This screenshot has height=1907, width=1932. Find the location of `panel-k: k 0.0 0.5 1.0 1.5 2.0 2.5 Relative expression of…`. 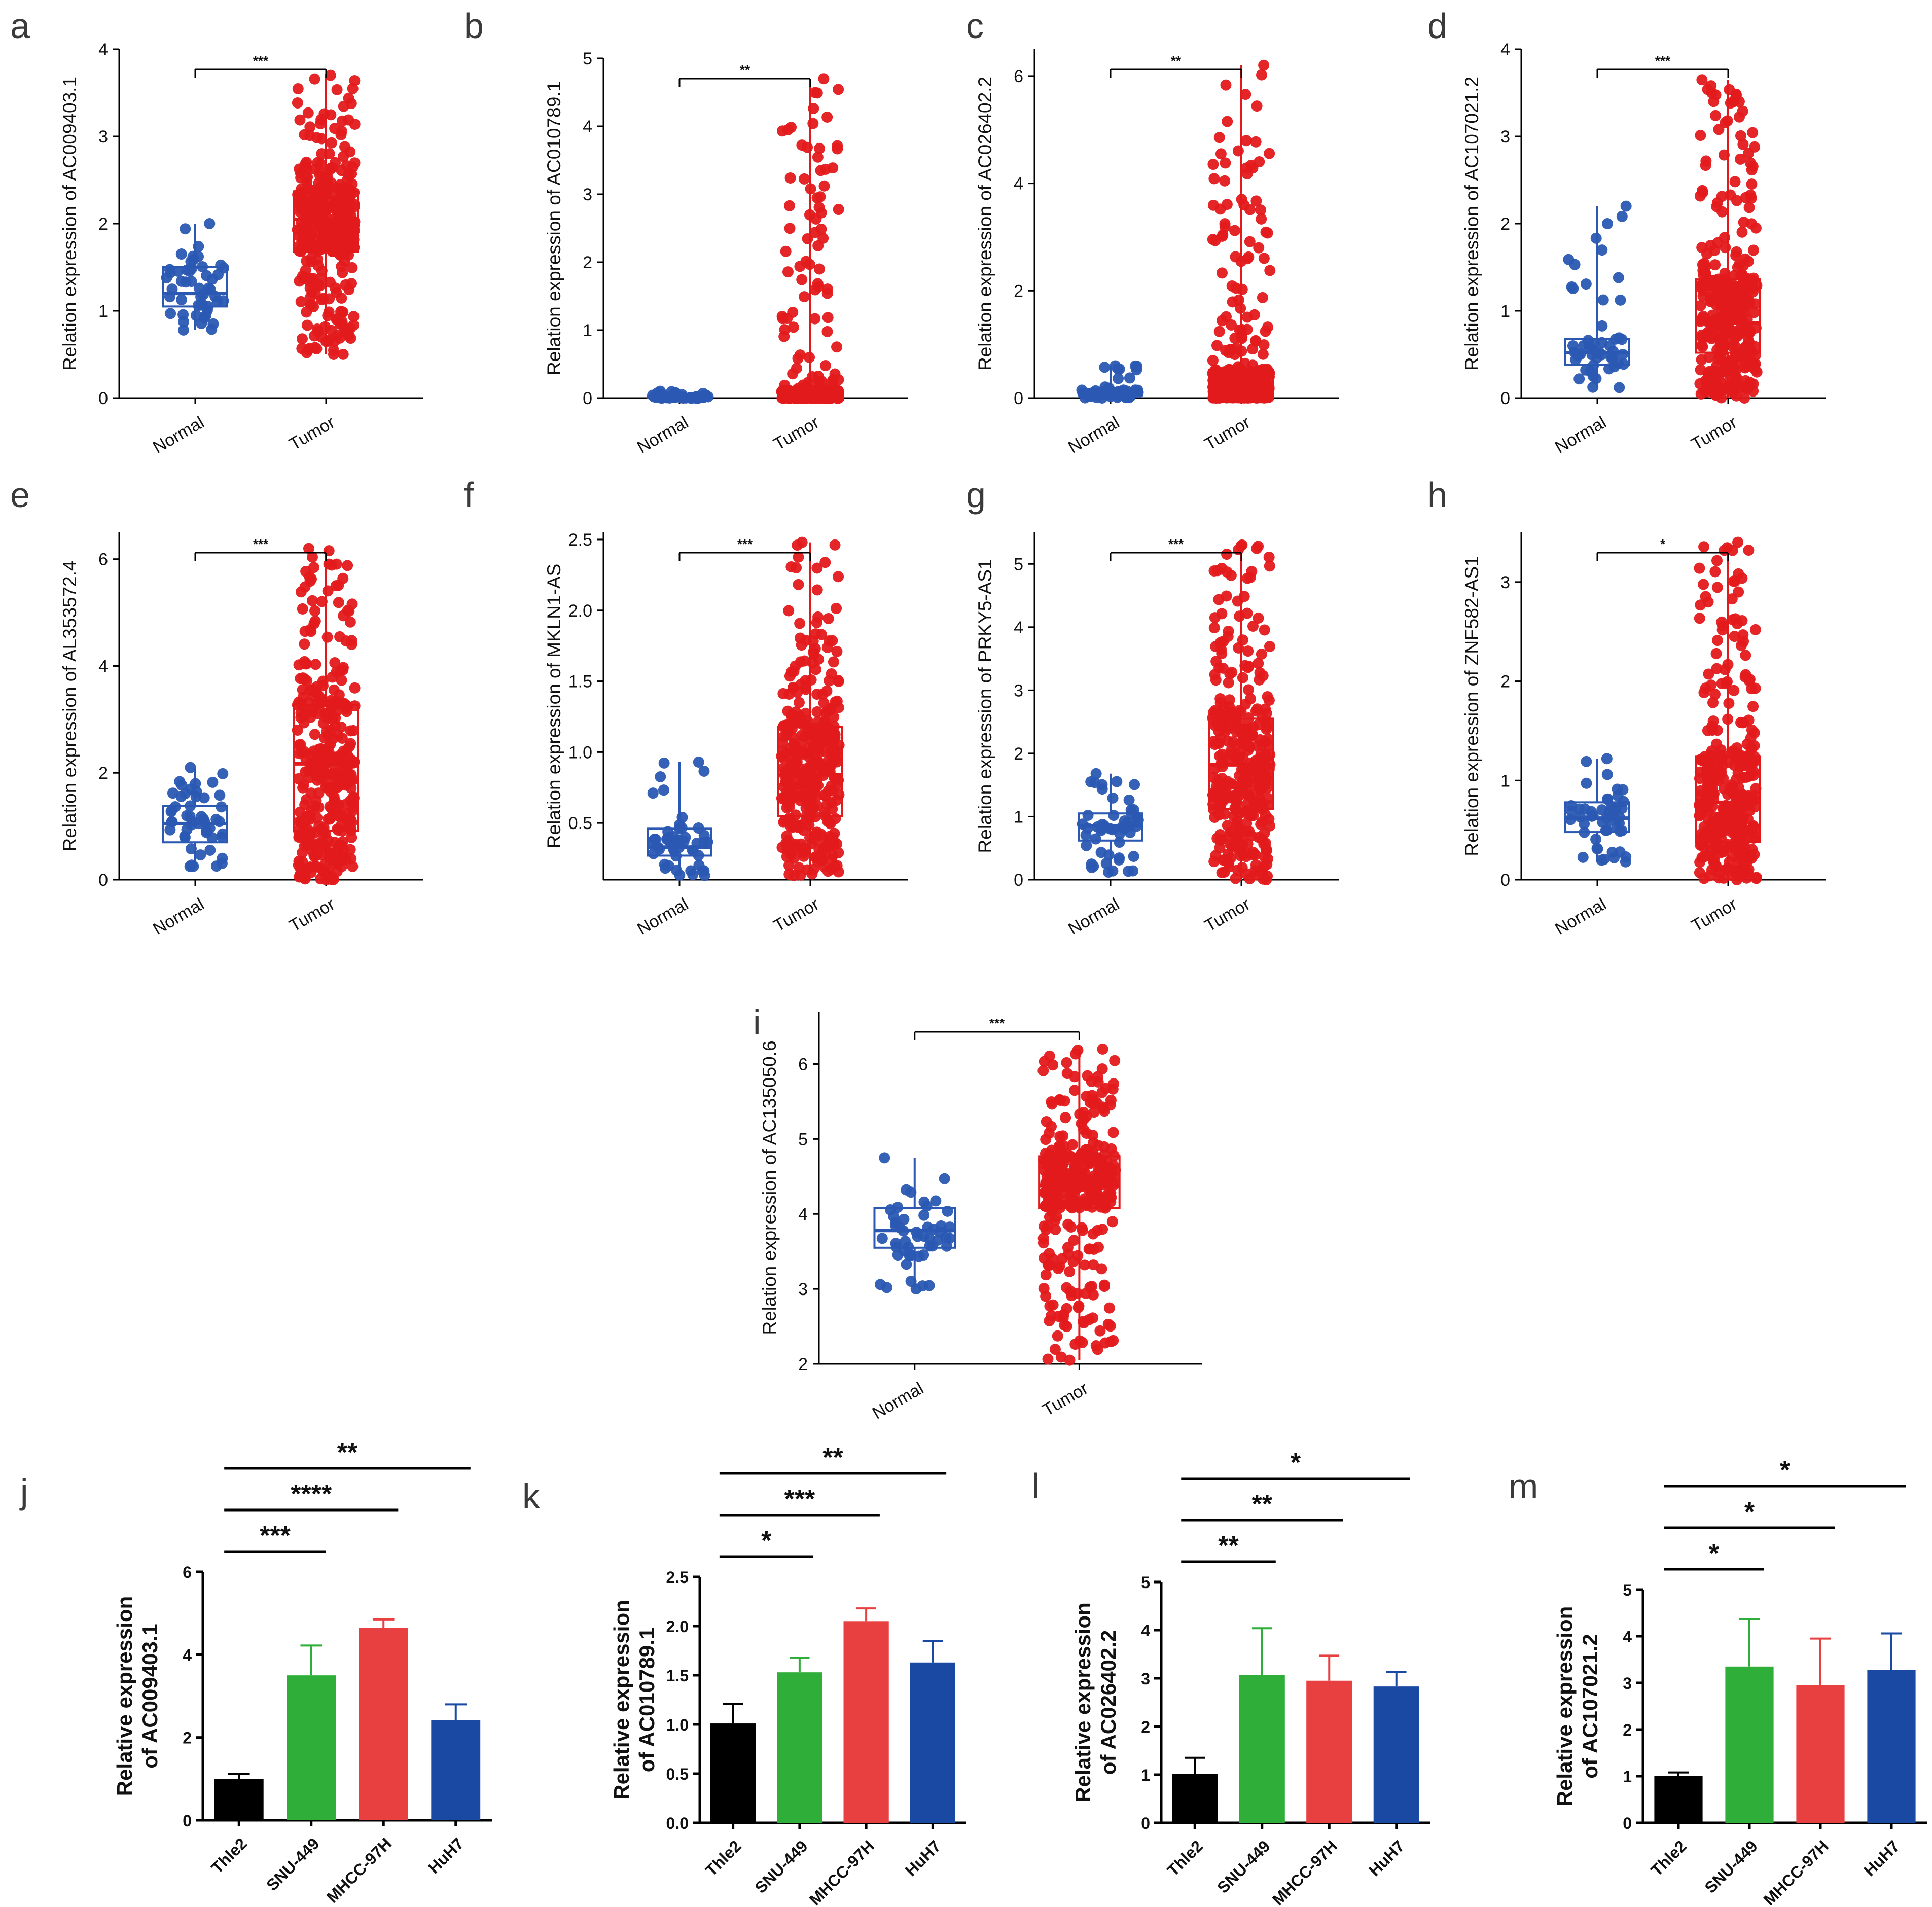

panel-k: k 0.0 0.5 1.0 1.5 2.0 2.5 Relative expression of… is located at coordinates (744, 1675).